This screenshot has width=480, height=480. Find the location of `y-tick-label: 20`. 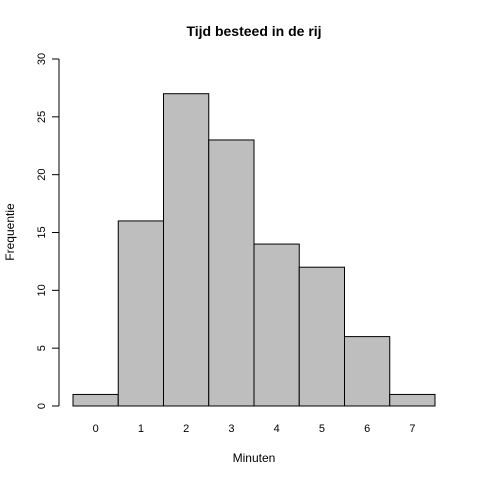

y-tick-label: 20 is located at coordinates (42, 175).